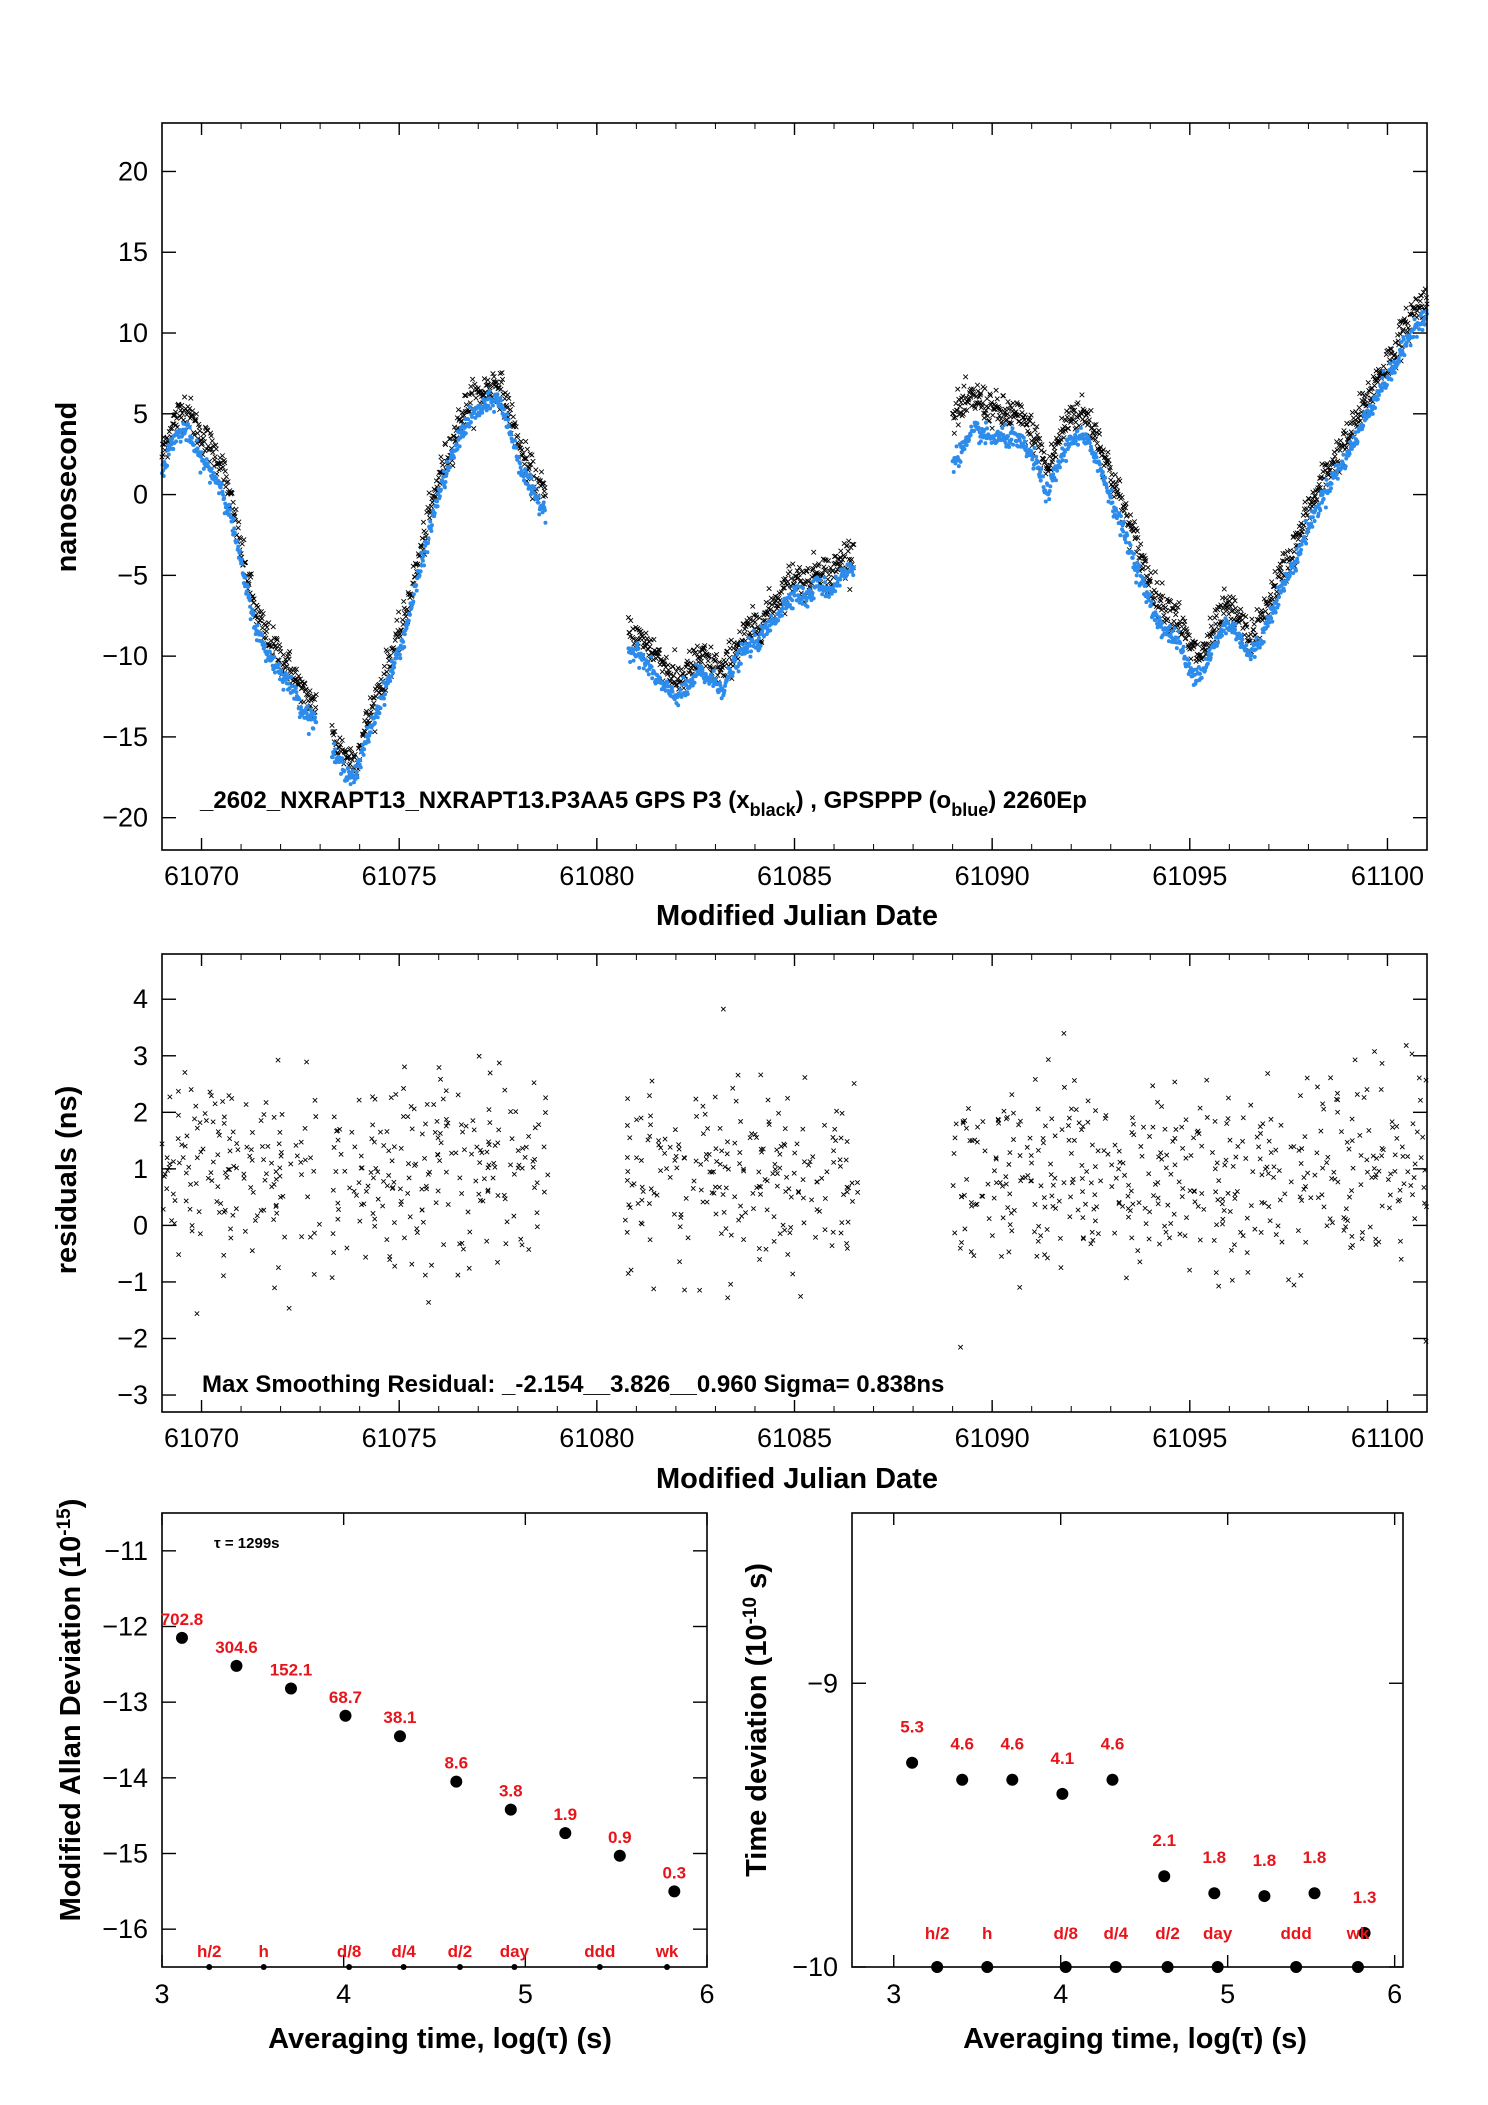 The image size is (1488, 2105). I want to click on y-tick-label: −15, so click(125, 737).